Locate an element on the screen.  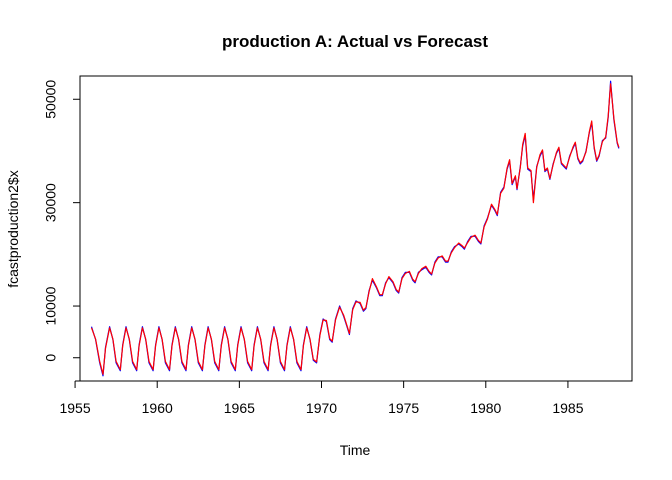
x-tick-label: 1980 is located at coordinates (485, 408).